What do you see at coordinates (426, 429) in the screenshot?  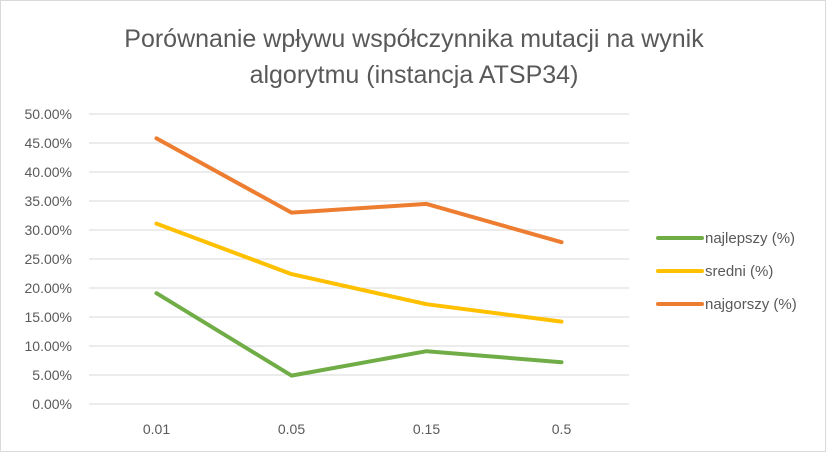 I see `x-tick-label: 0.15` at bounding box center [426, 429].